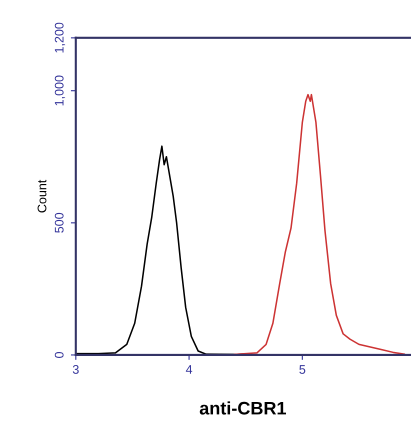  I want to click on x-tick-label: 5, so click(302, 369).